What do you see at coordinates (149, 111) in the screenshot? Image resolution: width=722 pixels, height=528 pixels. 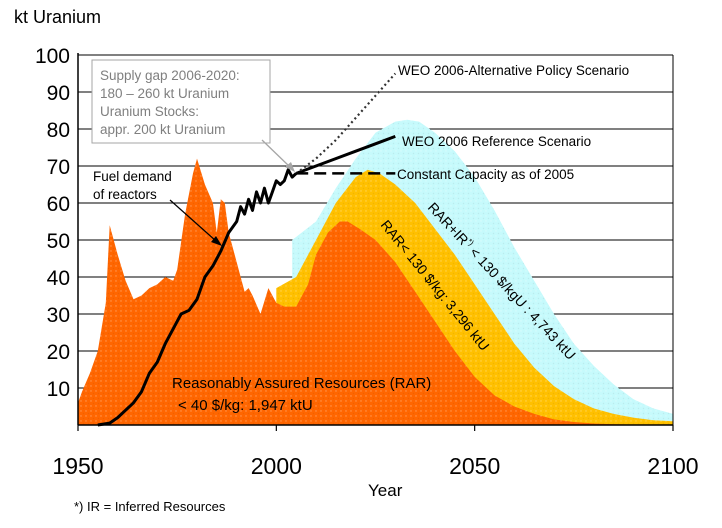 I see `svg-text: Uranium Stocks:` at bounding box center [149, 111].